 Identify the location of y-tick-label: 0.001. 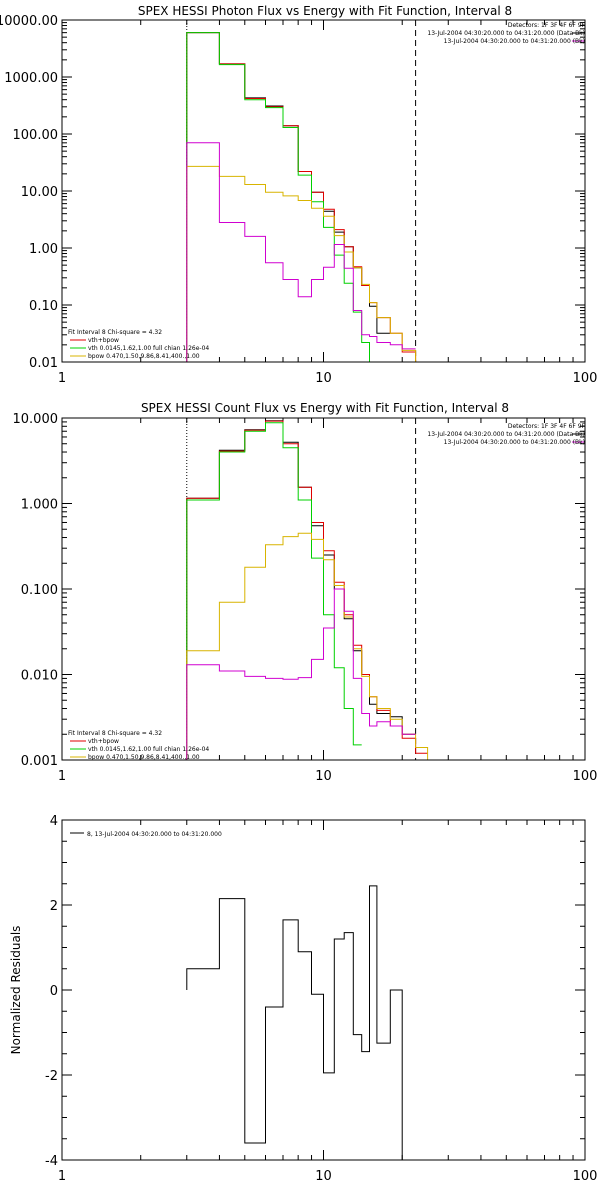
(39, 761).